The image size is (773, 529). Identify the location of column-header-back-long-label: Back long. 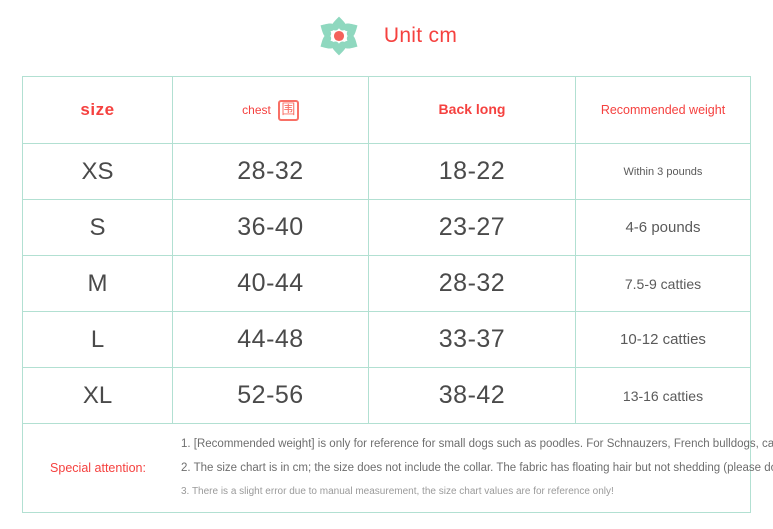
(472, 109).